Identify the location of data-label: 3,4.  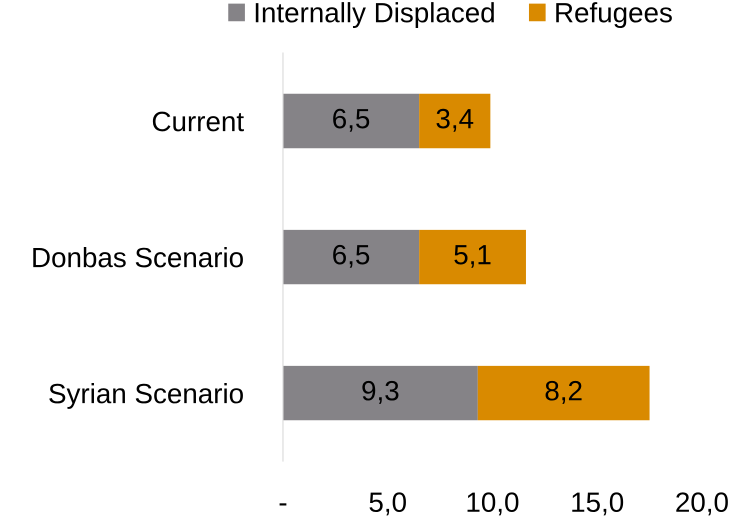
(455, 120).